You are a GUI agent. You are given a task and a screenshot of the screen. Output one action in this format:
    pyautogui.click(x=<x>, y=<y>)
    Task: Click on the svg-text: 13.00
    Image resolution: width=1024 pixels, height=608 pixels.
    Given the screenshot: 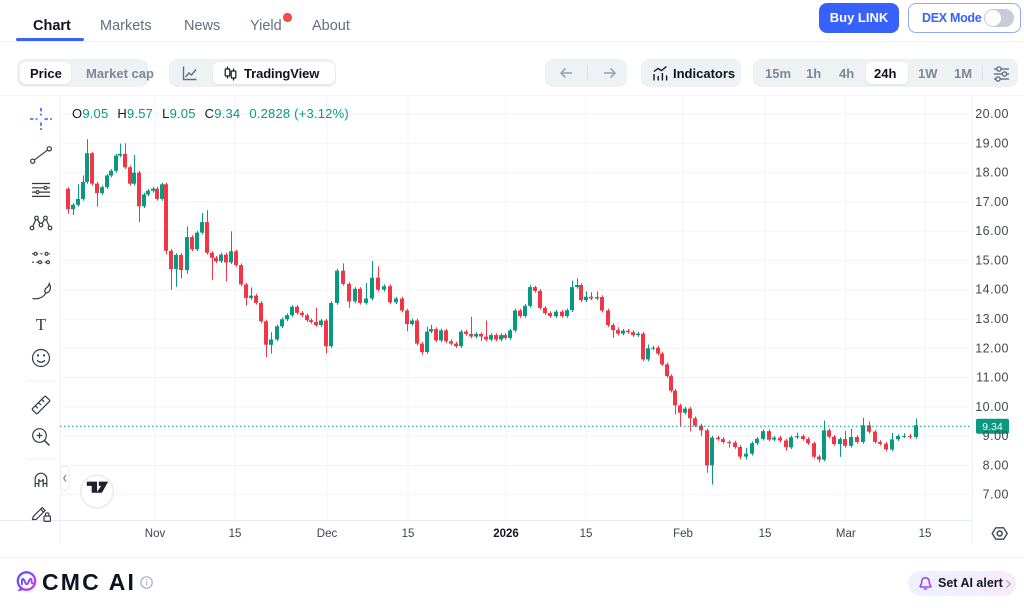 What is the action you would take?
    pyautogui.click(x=992, y=319)
    